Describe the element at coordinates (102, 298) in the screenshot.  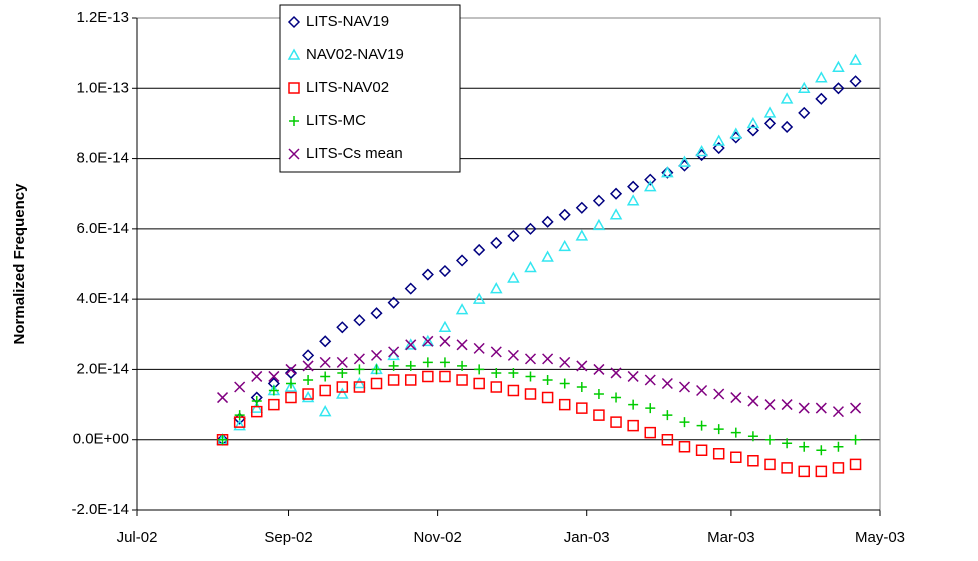
I see `y-tick-label: 4.0E-14` at that location.